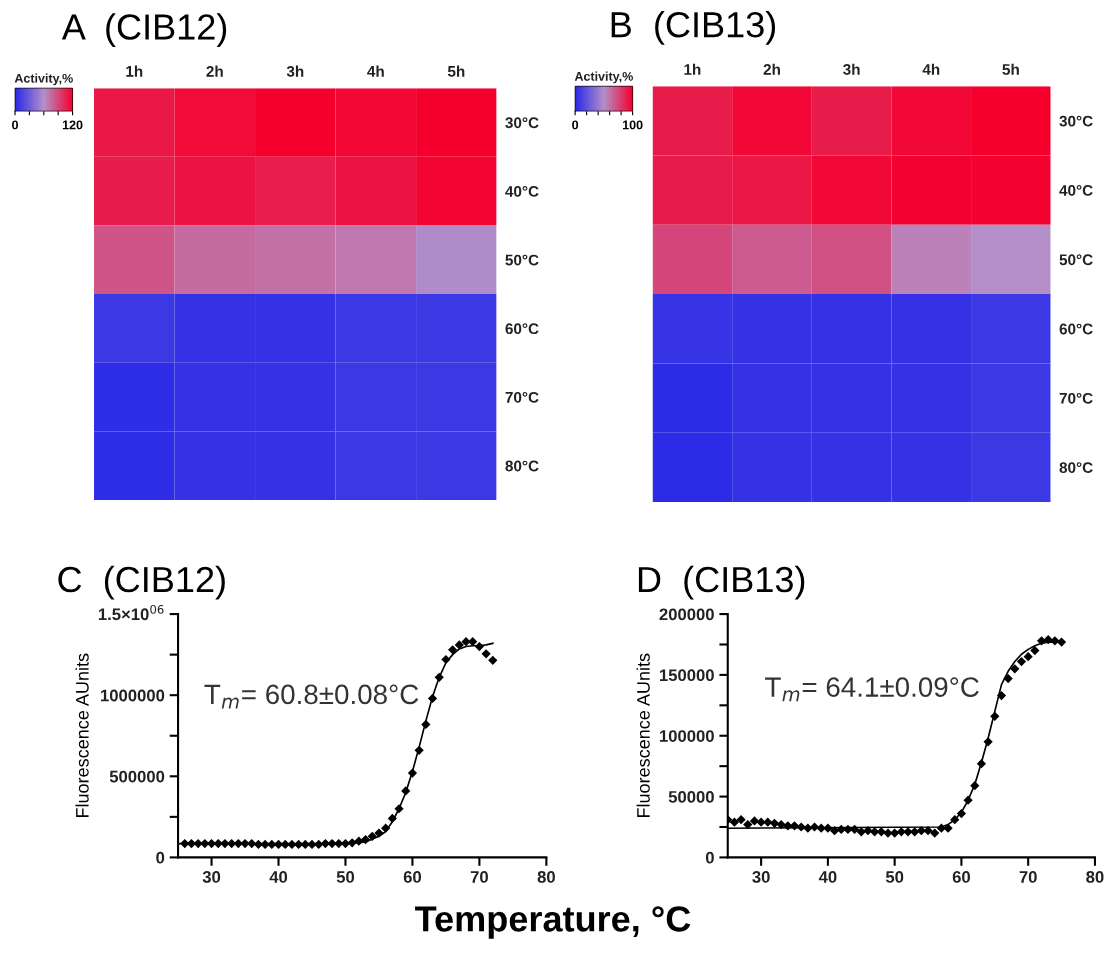  I want to click on color-bar-label: 120, so click(72, 125).